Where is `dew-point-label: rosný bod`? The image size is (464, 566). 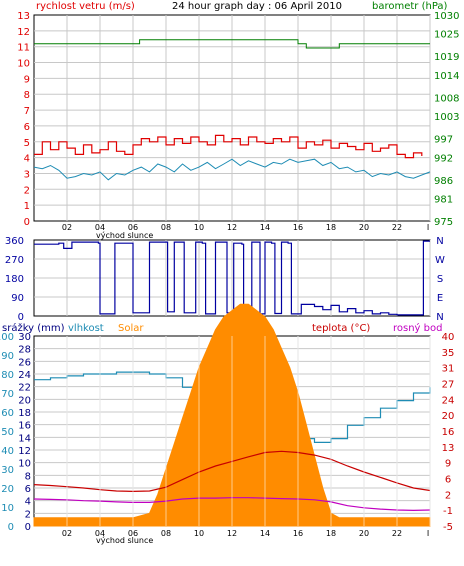
dew-point-label: rosný bod is located at coordinates (417, 328).